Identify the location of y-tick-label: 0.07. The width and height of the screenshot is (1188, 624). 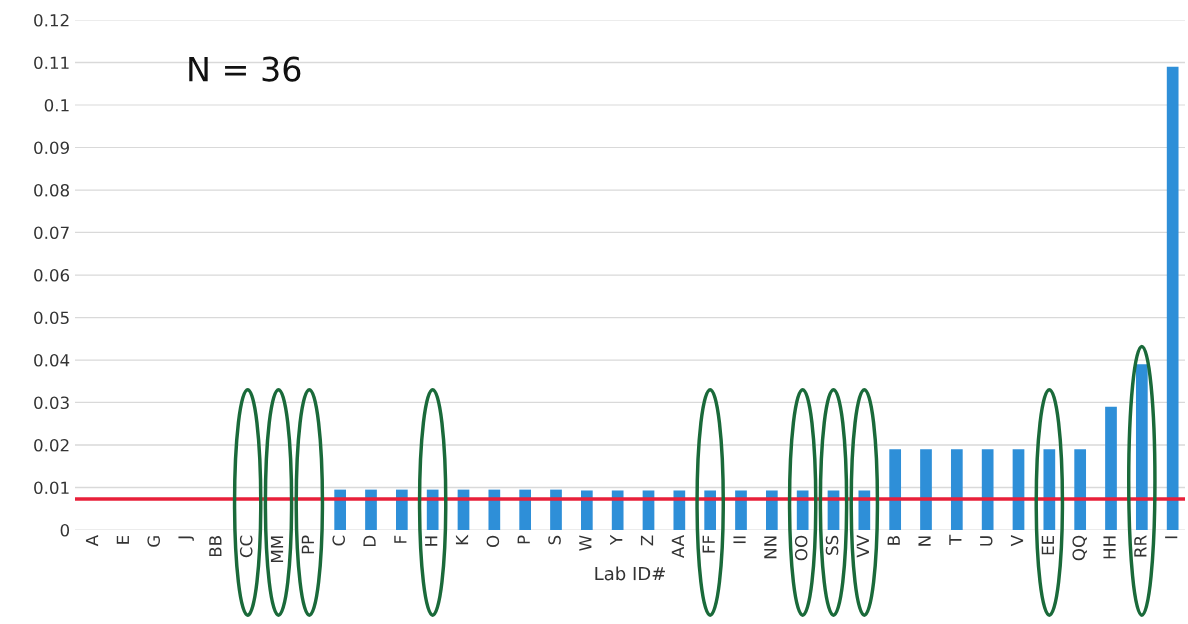
(51, 233).